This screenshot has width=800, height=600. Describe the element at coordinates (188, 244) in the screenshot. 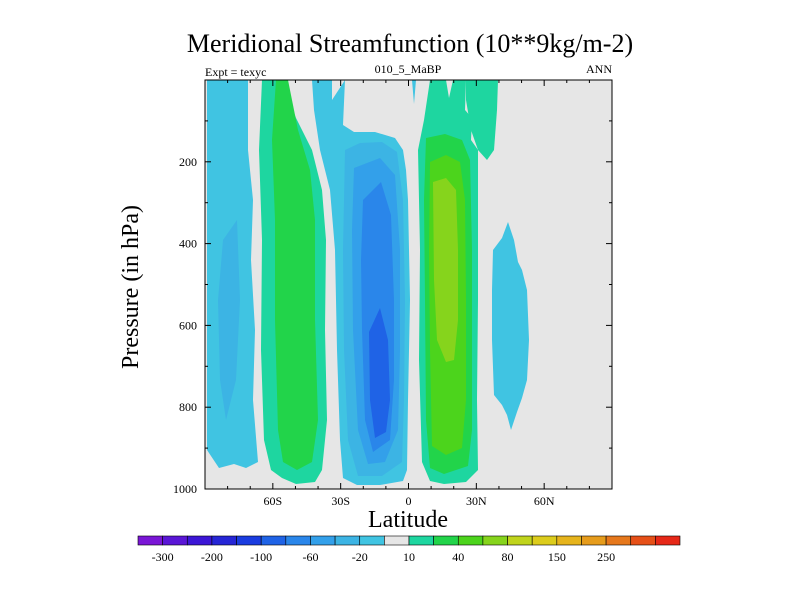

I see `y-tick-label: 400` at that location.